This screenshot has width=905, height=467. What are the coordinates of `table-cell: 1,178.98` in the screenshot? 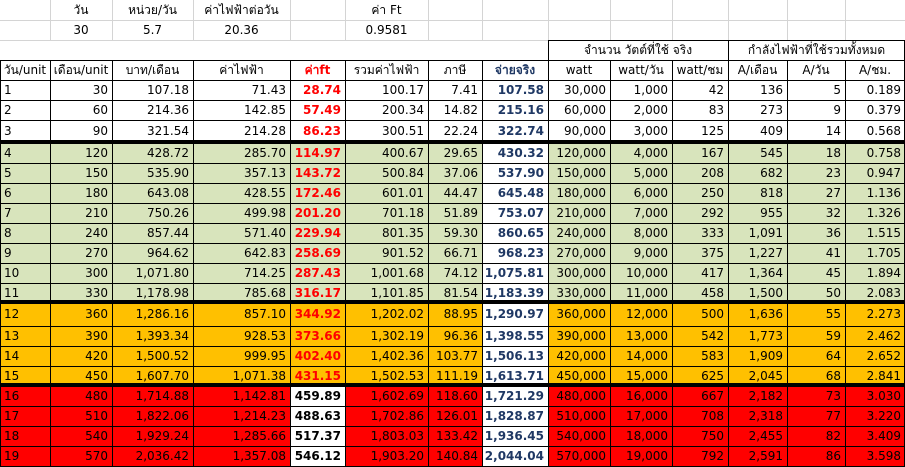 It's located at (162, 293).